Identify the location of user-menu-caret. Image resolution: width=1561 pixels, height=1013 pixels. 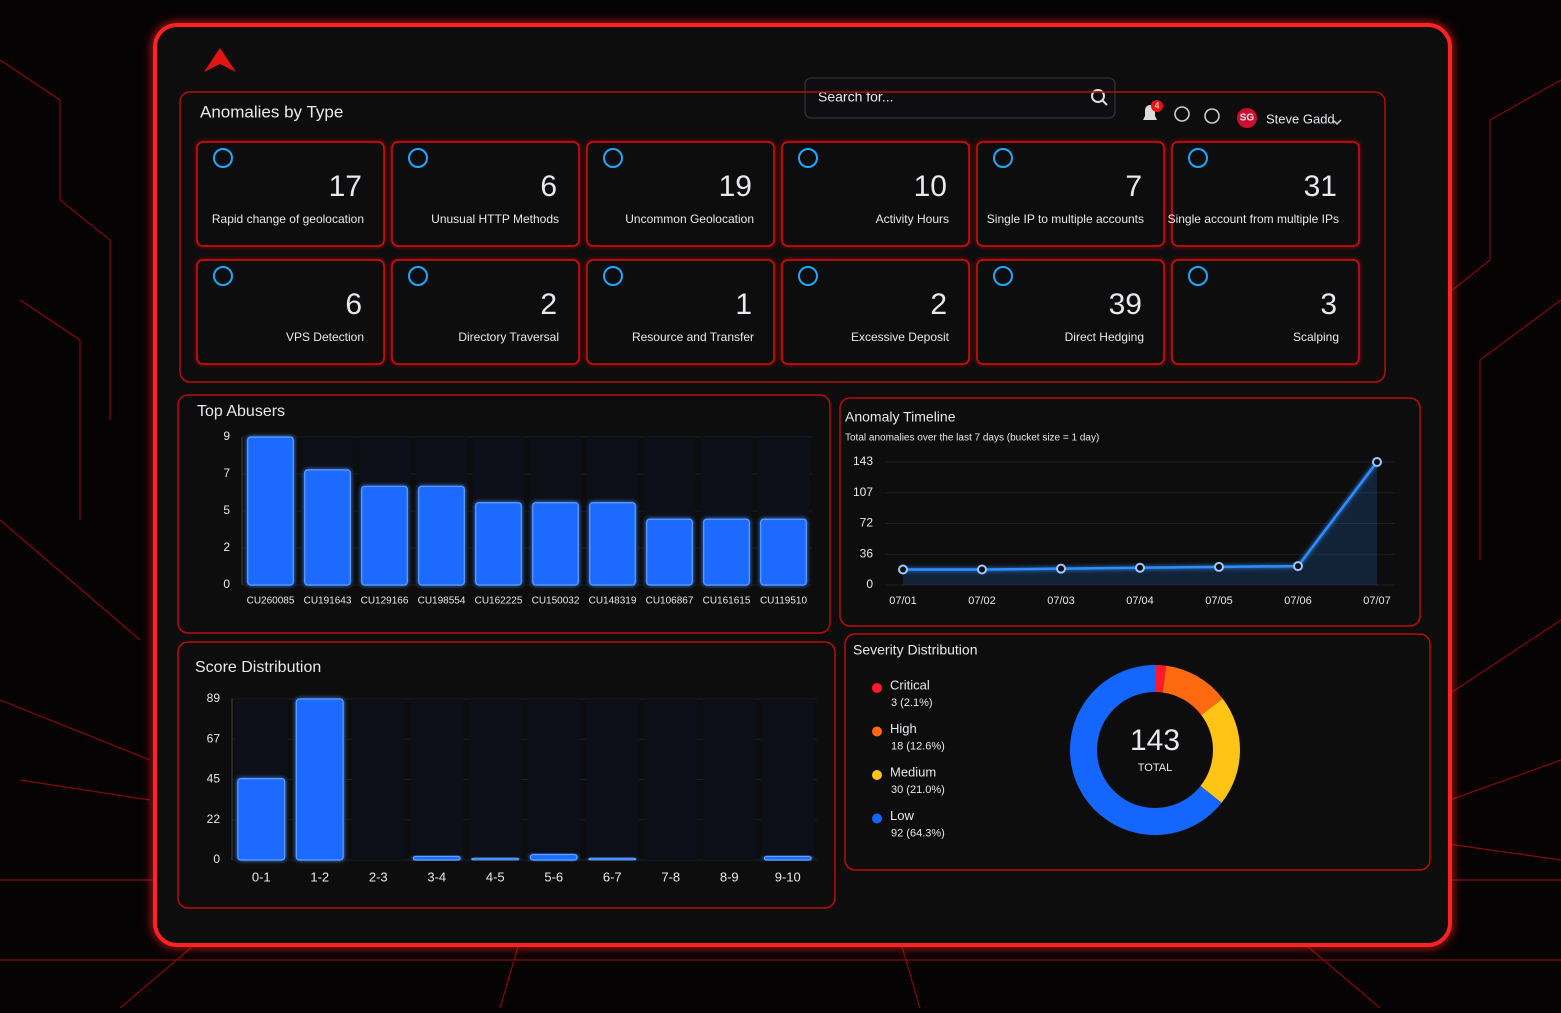
(1337, 122).